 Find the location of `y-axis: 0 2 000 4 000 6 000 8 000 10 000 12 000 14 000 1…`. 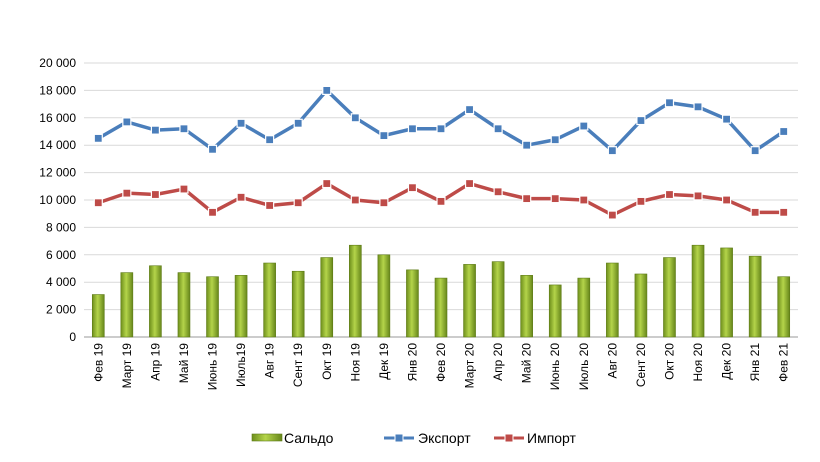

y-axis: 0 2 000 4 000 6 000 8 000 10 000 12 000 14 000 1… is located at coordinates (57, 200).